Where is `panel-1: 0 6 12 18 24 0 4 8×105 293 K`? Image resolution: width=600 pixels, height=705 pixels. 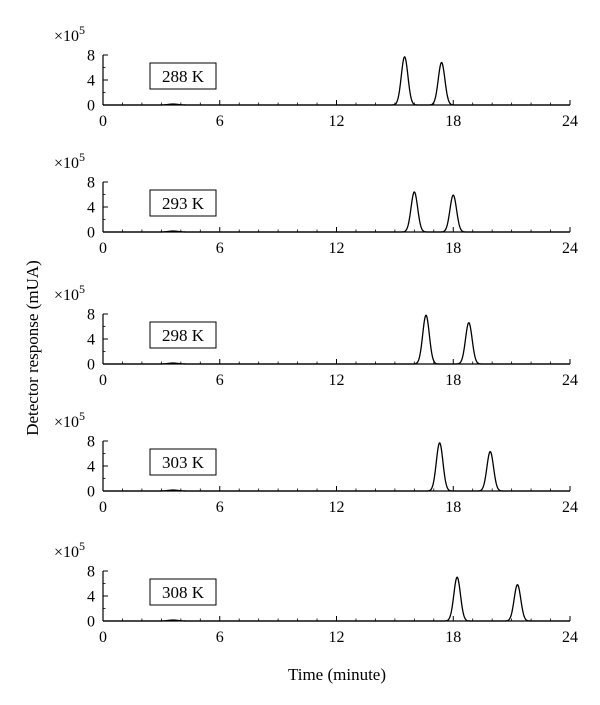 panel-1: 0 6 12 18 24 0 4 8×105 293 K is located at coordinates (316, 203).